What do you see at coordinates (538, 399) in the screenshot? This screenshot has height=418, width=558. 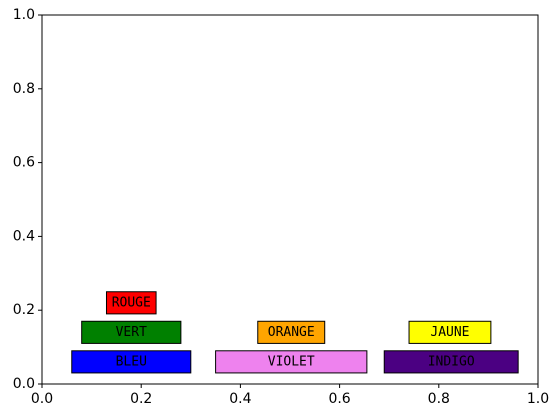 I see `x-tick-label: 1.0` at bounding box center [538, 399].